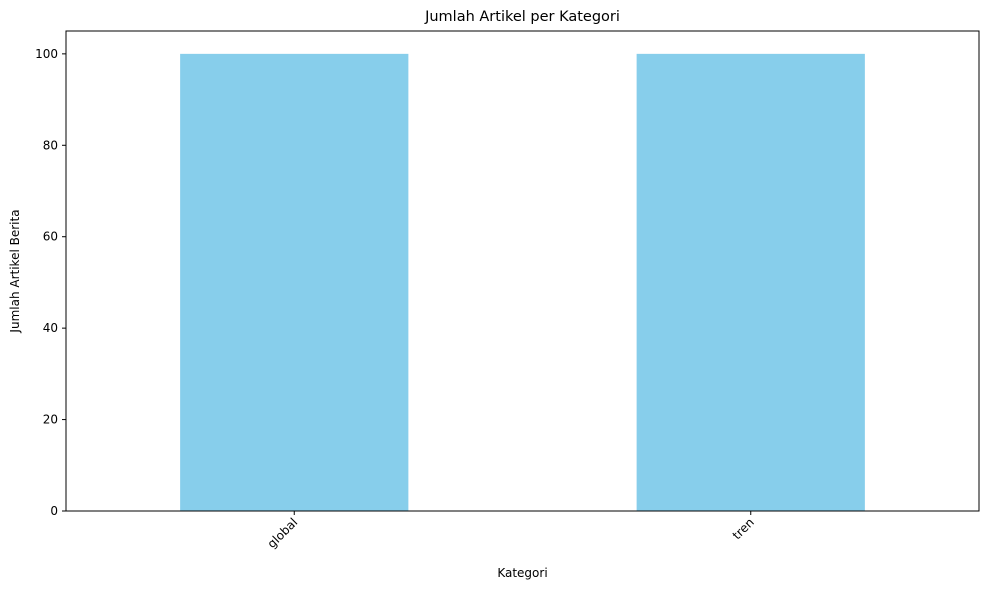 The height and width of the screenshot is (594, 989). Describe the element at coordinates (522, 573) in the screenshot. I see `x-axis-label: Kategori` at that location.